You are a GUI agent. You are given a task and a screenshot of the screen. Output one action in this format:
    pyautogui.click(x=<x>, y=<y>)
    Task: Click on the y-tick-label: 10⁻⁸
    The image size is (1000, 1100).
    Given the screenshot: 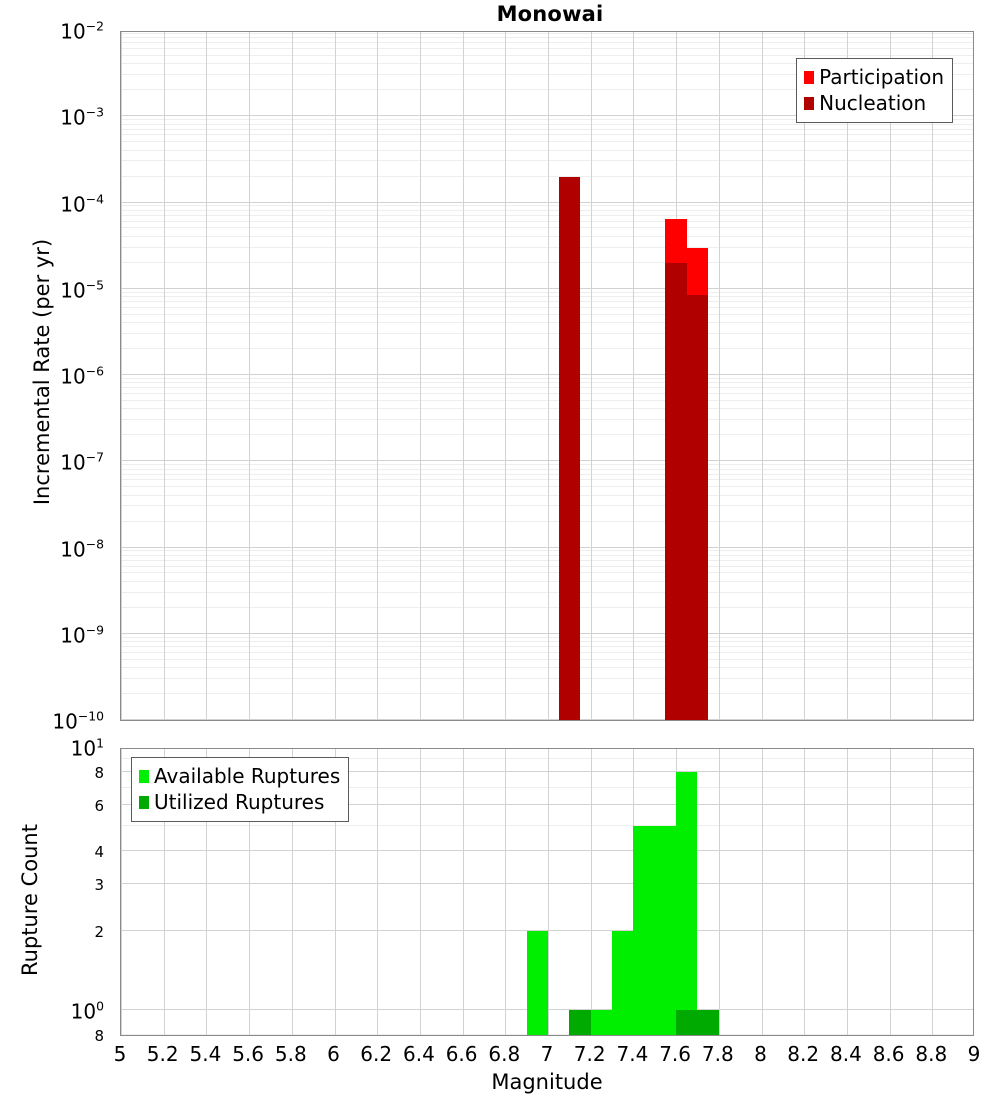 What is the action you would take?
    pyautogui.click(x=82, y=548)
    